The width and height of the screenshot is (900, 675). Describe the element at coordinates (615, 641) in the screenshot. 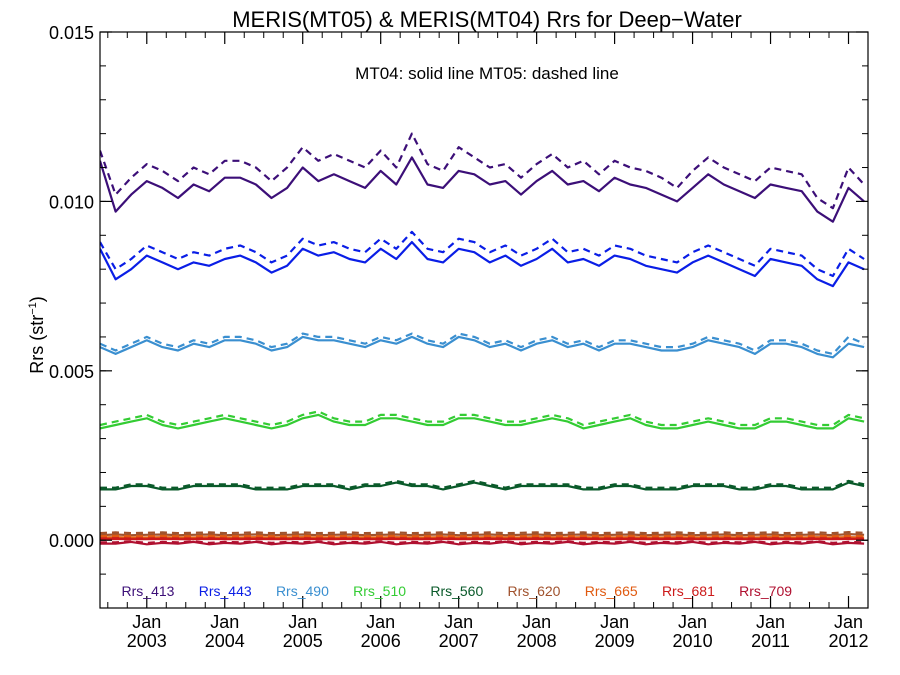

I see `x-tick-label-year: 2009` at that location.